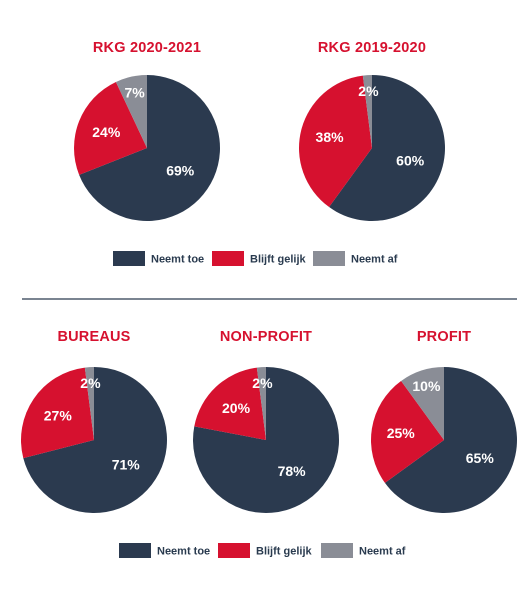  I want to click on slice-label-bureaus-neemt-toe: 71%, so click(126, 465).